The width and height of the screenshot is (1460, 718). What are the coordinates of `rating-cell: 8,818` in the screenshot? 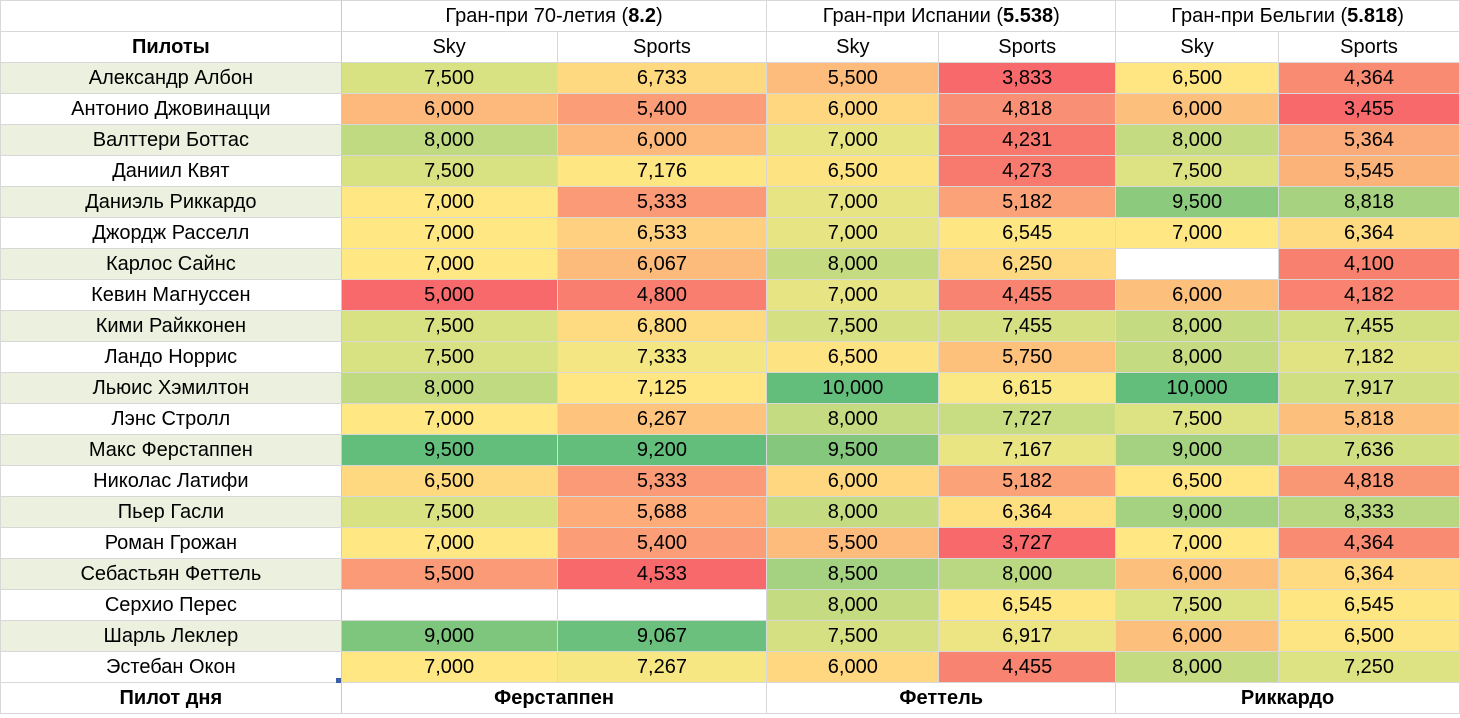 It's located at (1369, 202).